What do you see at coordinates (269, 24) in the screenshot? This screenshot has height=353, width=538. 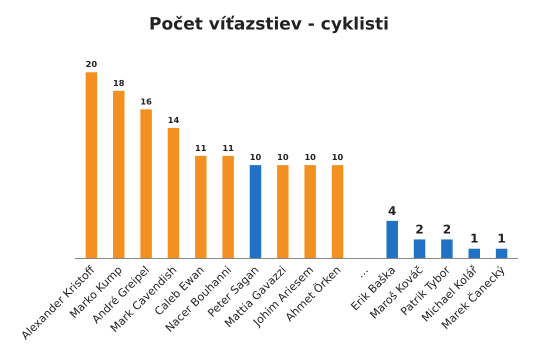 I see `chart-title: Počet víťazstiev - cyklisti` at bounding box center [269, 24].